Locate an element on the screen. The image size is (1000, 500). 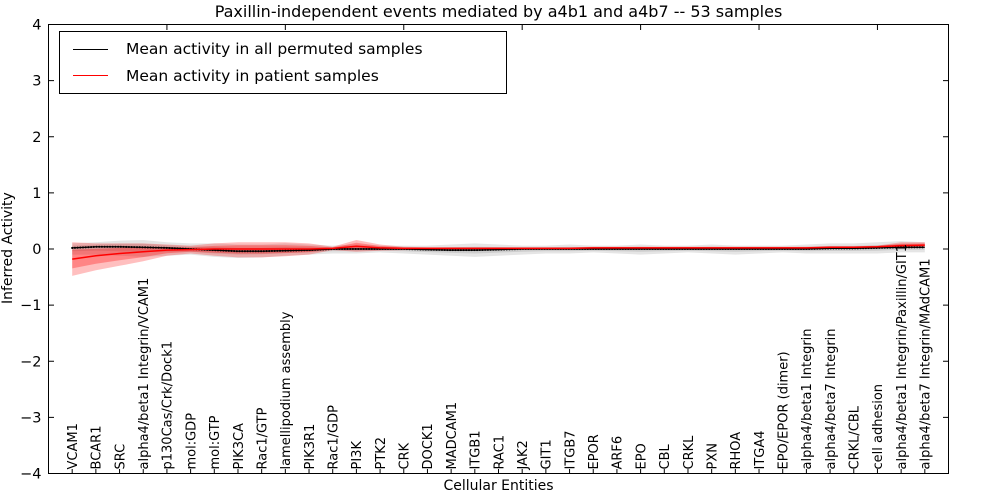
y-tick-label: 3 is located at coordinates (36, 82).